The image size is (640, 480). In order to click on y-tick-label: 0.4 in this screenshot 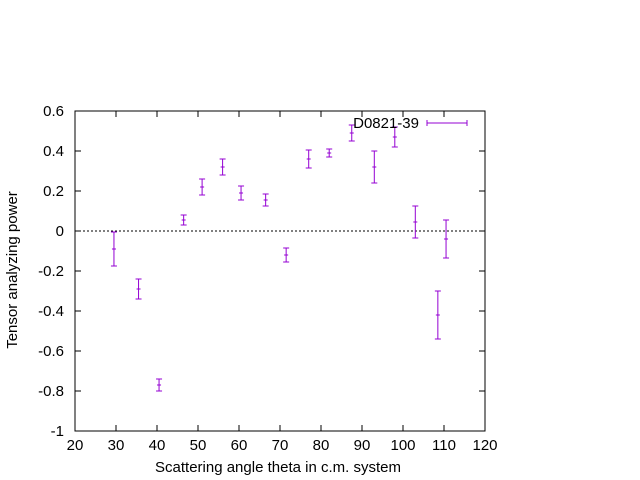, I will do `click(53, 151)`.